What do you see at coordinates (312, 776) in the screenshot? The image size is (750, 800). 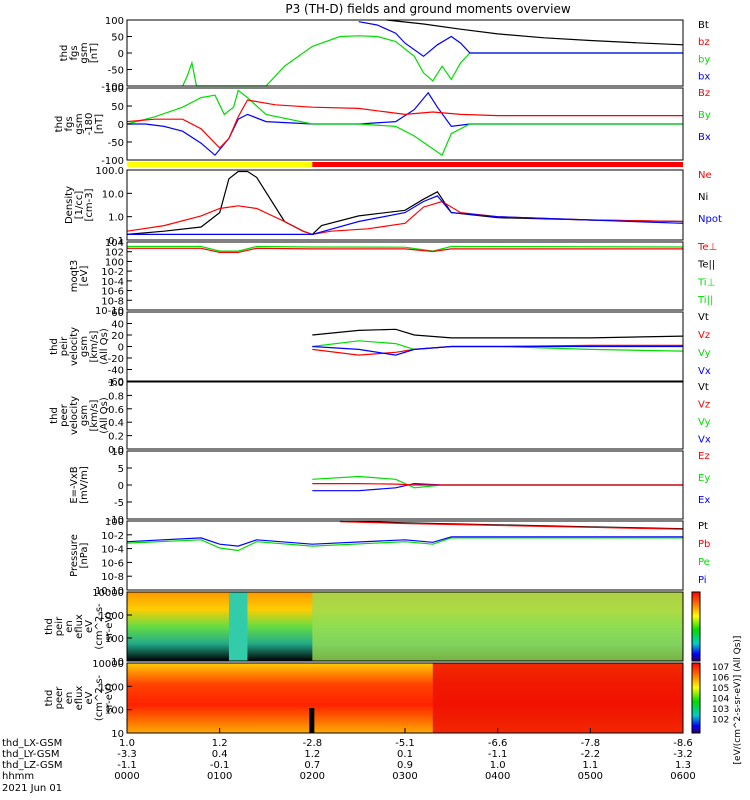 I see `x-tick-label: 0200` at bounding box center [312, 776].